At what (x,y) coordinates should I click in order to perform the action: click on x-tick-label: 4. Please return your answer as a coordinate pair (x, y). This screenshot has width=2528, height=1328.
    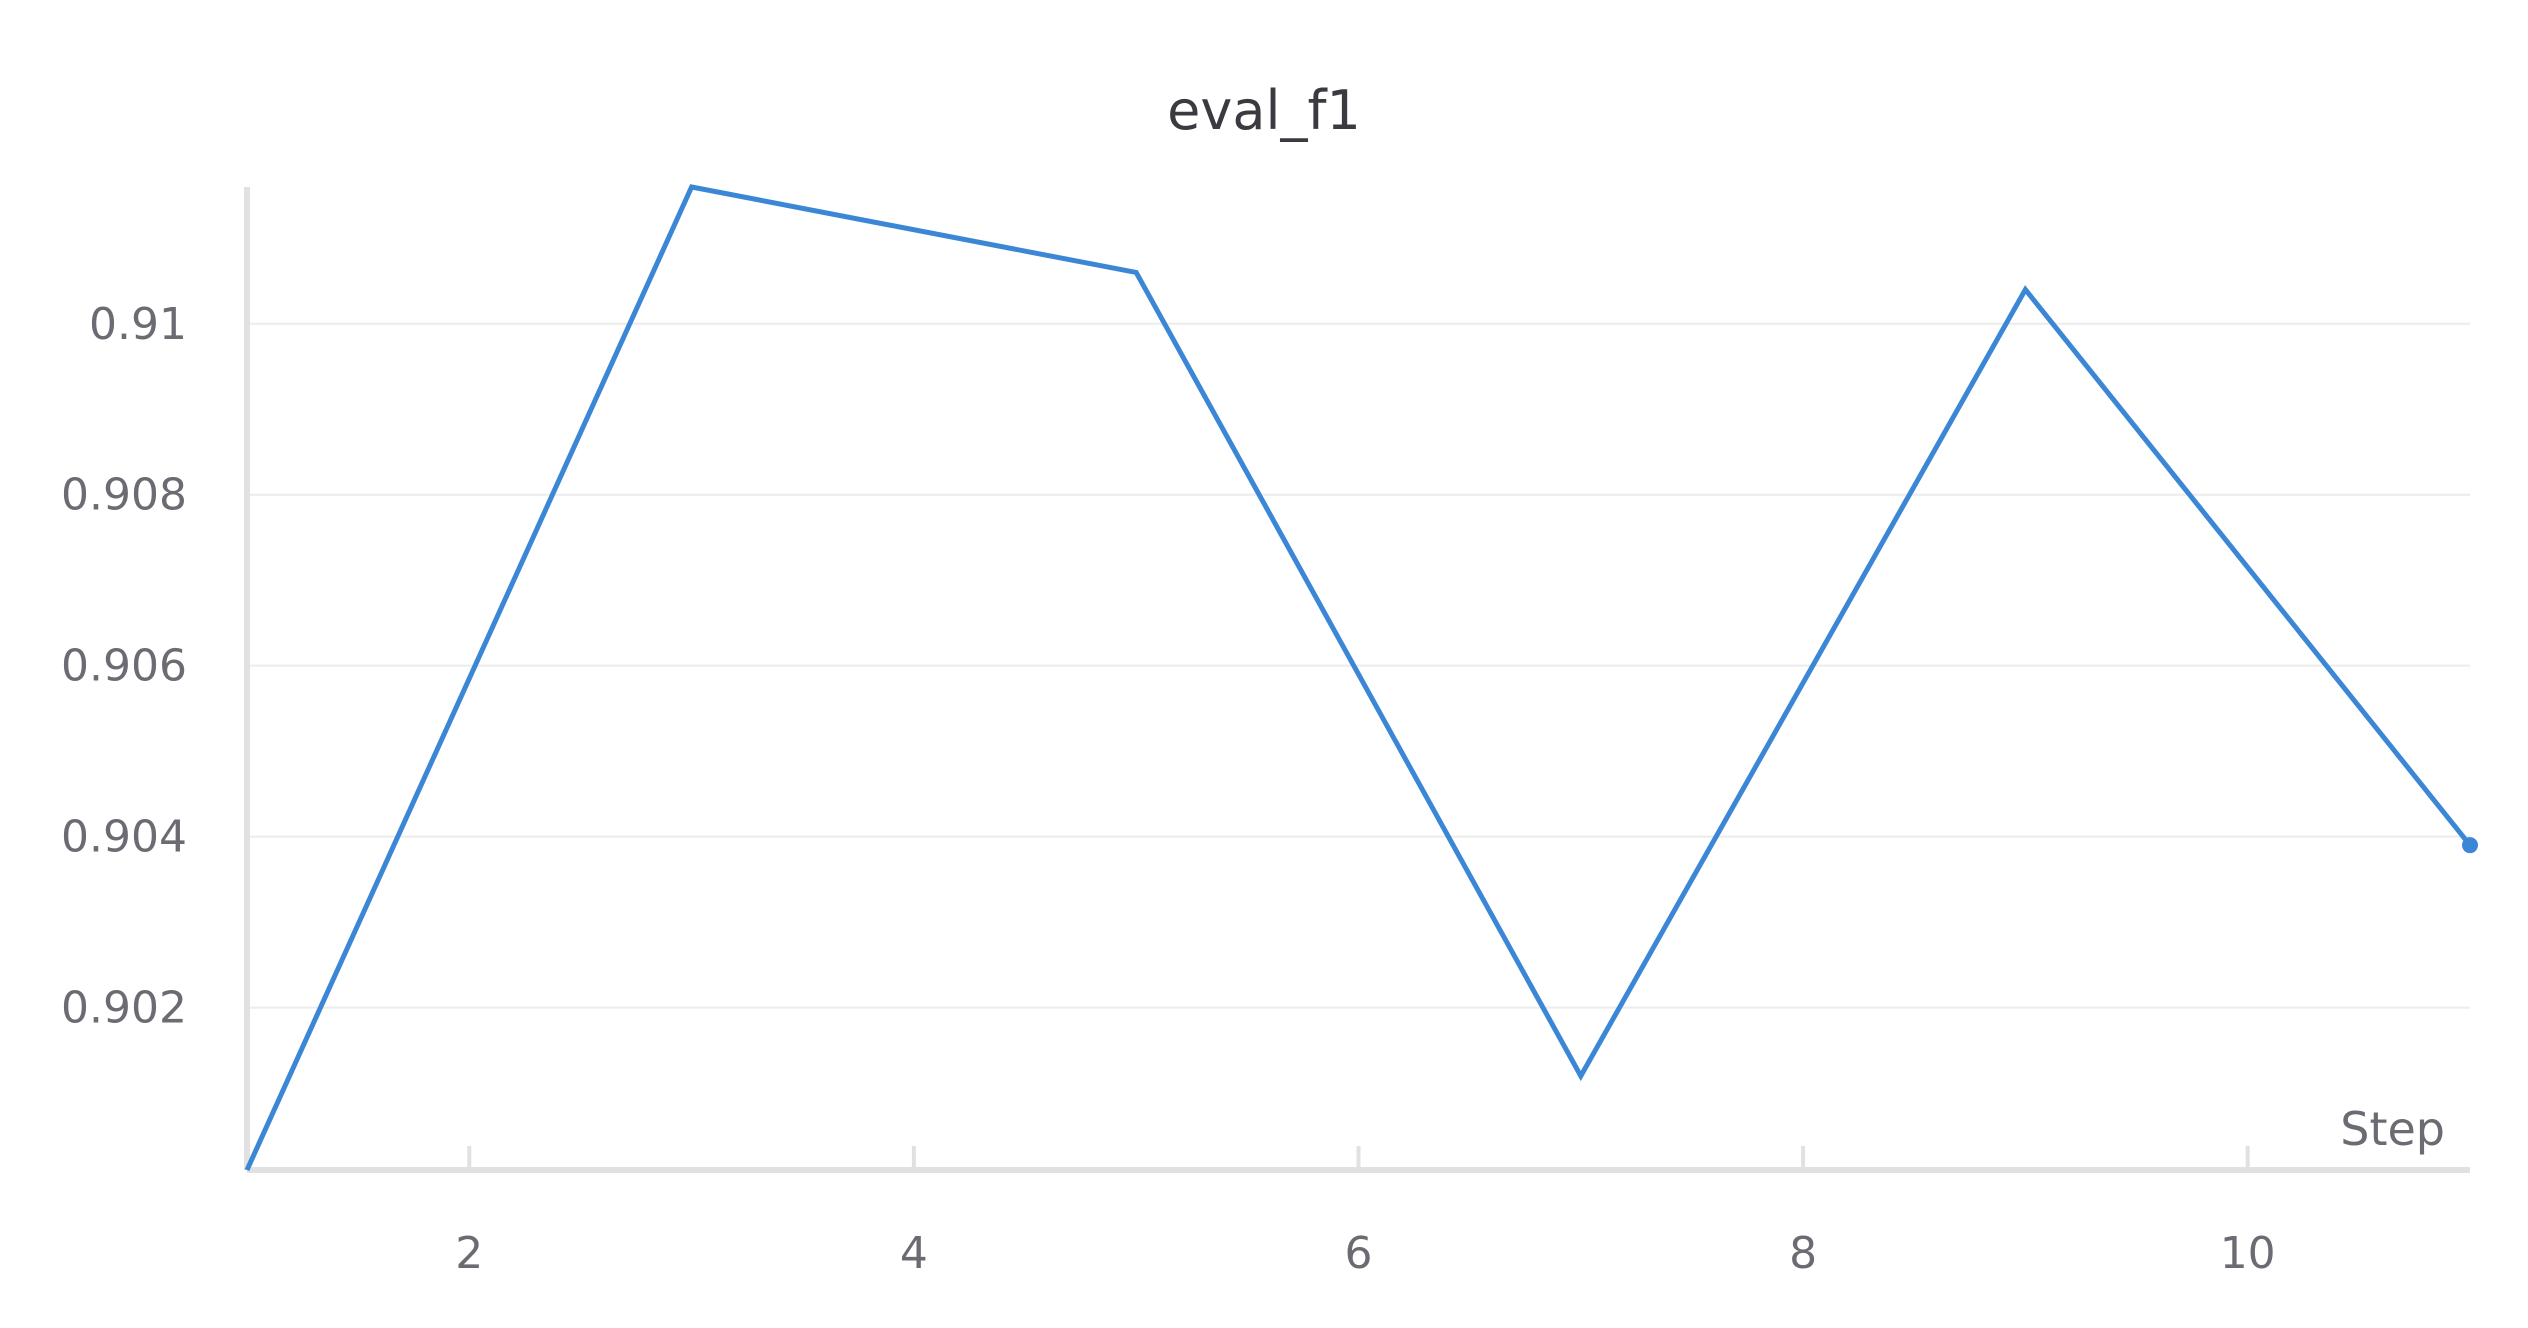
    Looking at the image, I should click on (914, 1253).